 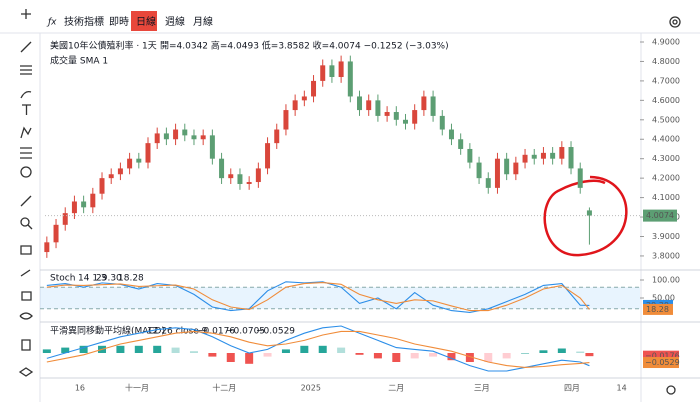 I want to click on toolbar-item: 技術指標, so click(x=84, y=21).